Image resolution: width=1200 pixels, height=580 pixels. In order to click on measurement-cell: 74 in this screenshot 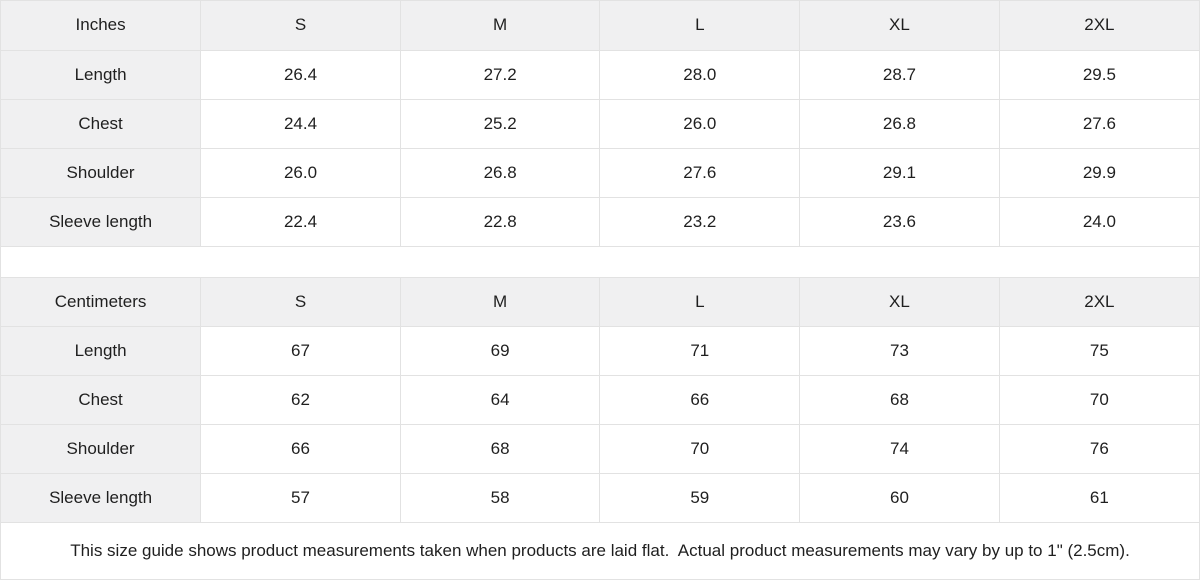, I will do `click(899, 448)`.